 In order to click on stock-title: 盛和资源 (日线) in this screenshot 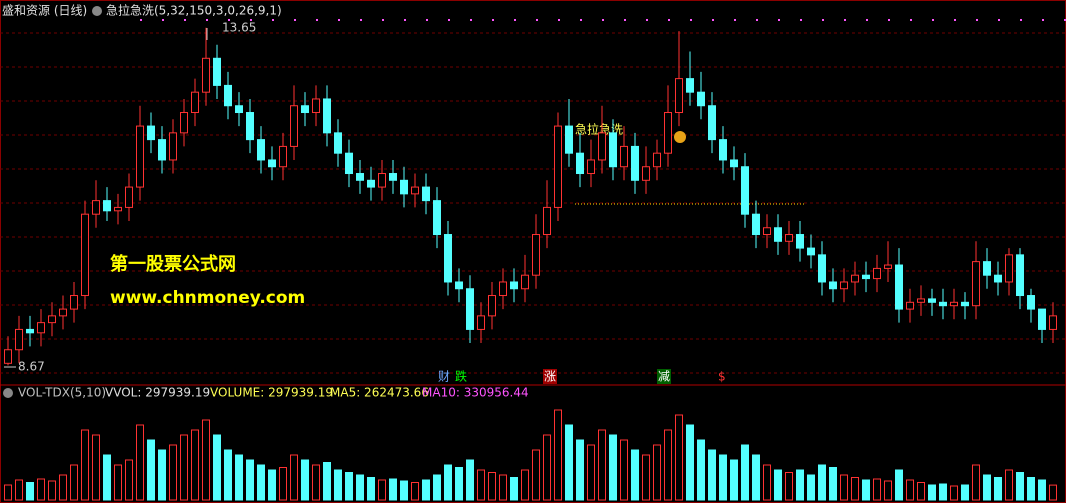, I will do `click(44, 10)`.